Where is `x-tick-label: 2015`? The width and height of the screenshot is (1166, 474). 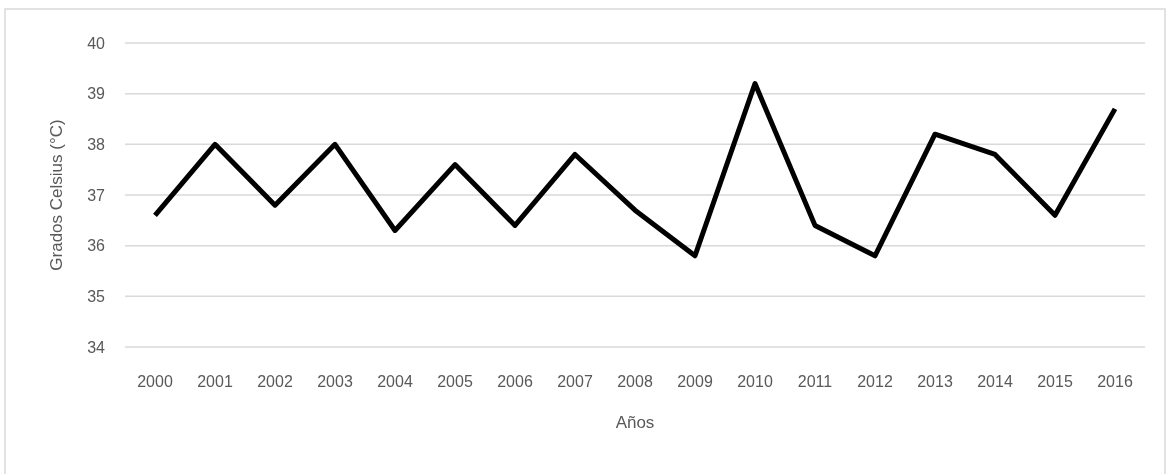 x-tick-label: 2015 is located at coordinates (1055, 381).